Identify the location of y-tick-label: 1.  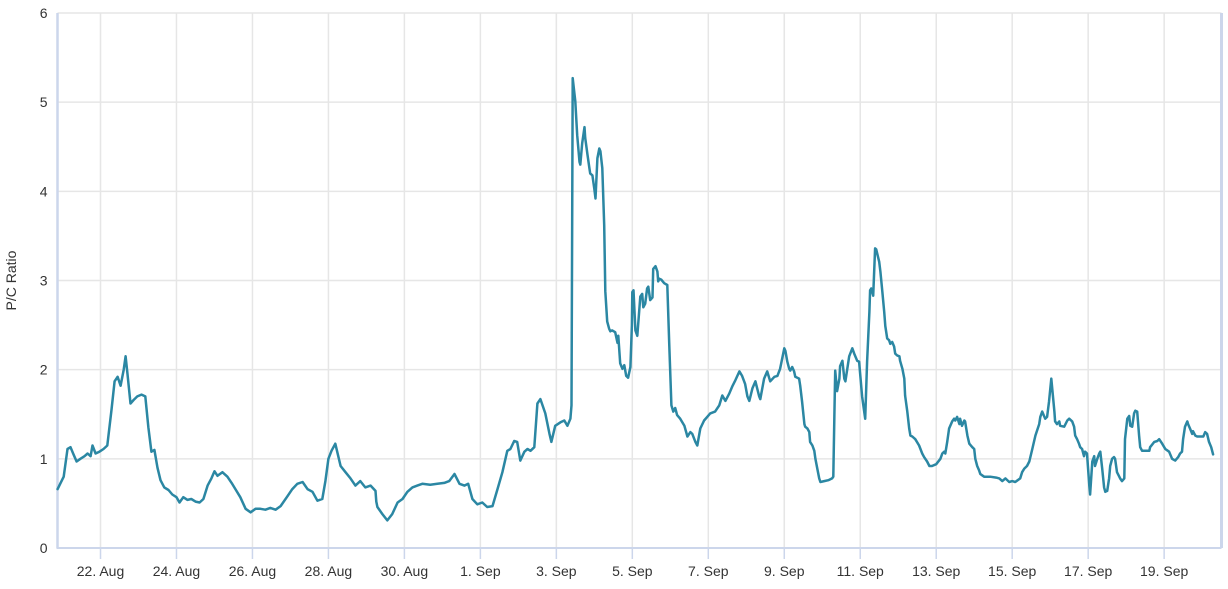
(44, 459).